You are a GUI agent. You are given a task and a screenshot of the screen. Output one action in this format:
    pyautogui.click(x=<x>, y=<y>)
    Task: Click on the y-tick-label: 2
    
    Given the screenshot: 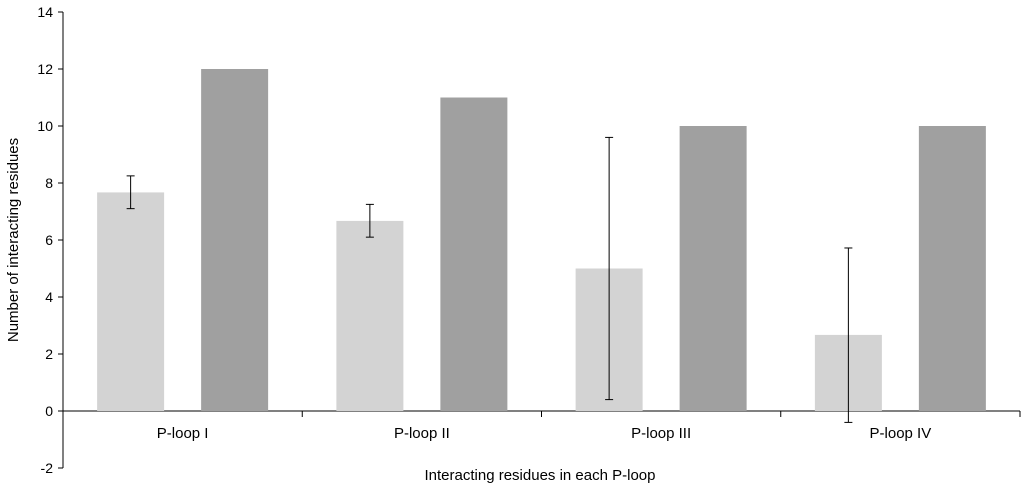 What is the action you would take?
    pyautogui.click(x=49, y=354)
    